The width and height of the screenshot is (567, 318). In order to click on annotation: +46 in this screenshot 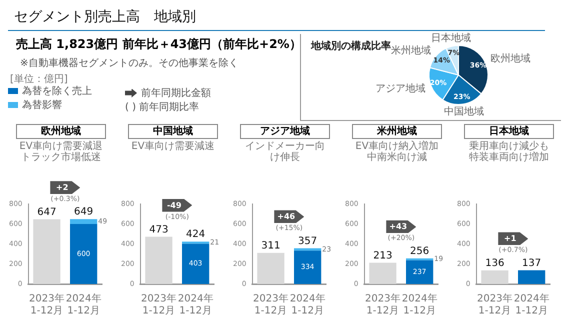, I will do `click(286, 217)`.